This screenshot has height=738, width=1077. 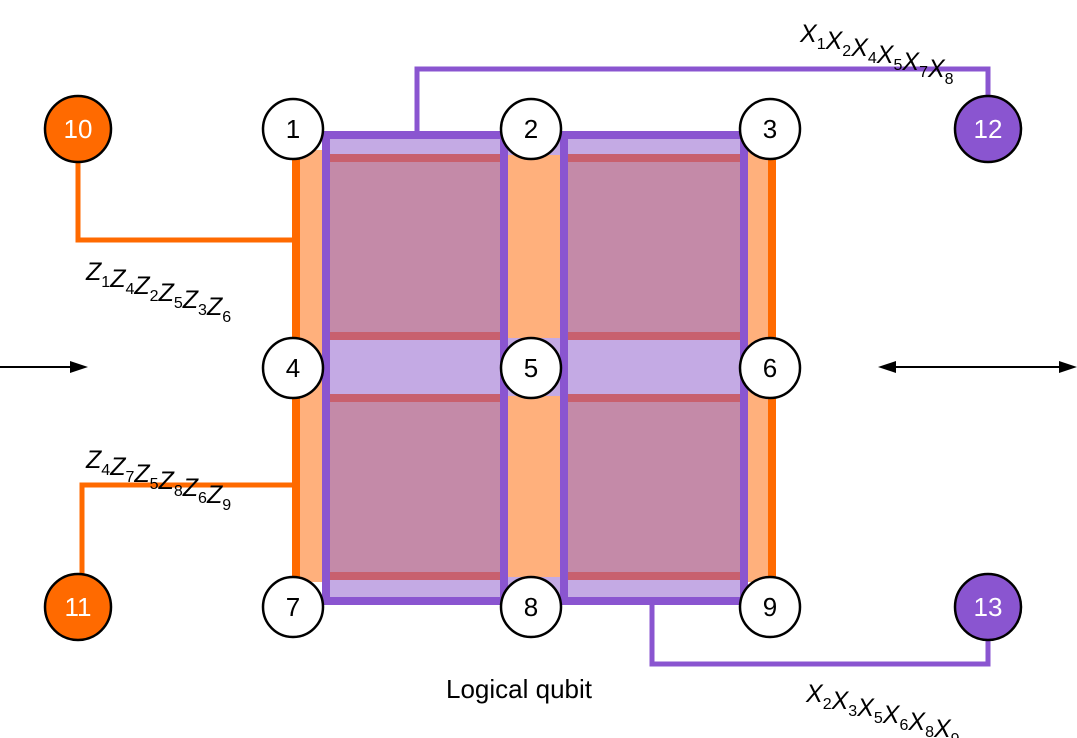 I want to click on ancilla-qubit-13: 13, so click(x=988, y=607).